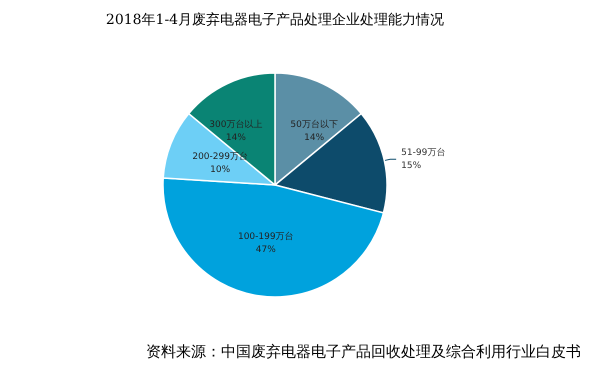 The image size is (589, 371). Describe the element at coordinates (411, 165) in the screenshot. I see `data-label: 15%` at that location.